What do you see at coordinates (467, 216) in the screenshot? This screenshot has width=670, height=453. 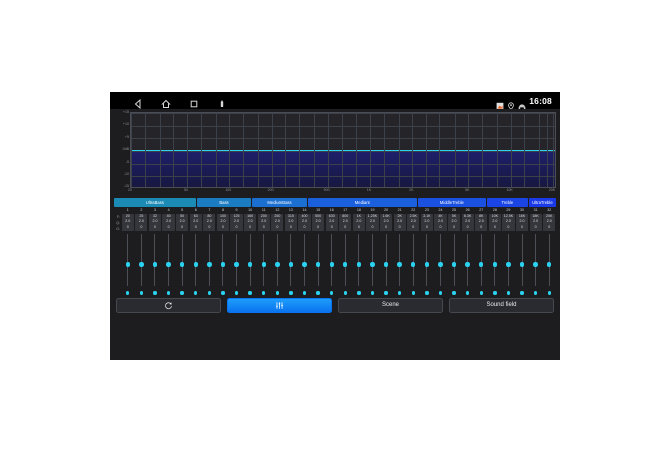 I see `band-frequency-cell: 6.3K` at bounding box center [467, 216].